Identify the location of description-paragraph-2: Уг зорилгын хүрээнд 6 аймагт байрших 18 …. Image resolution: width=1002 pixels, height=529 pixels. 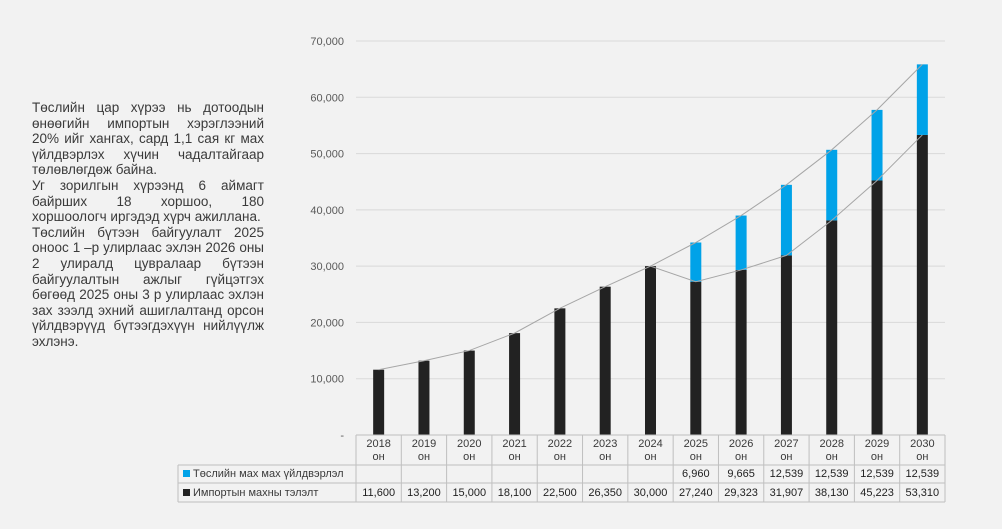
(148, 201).